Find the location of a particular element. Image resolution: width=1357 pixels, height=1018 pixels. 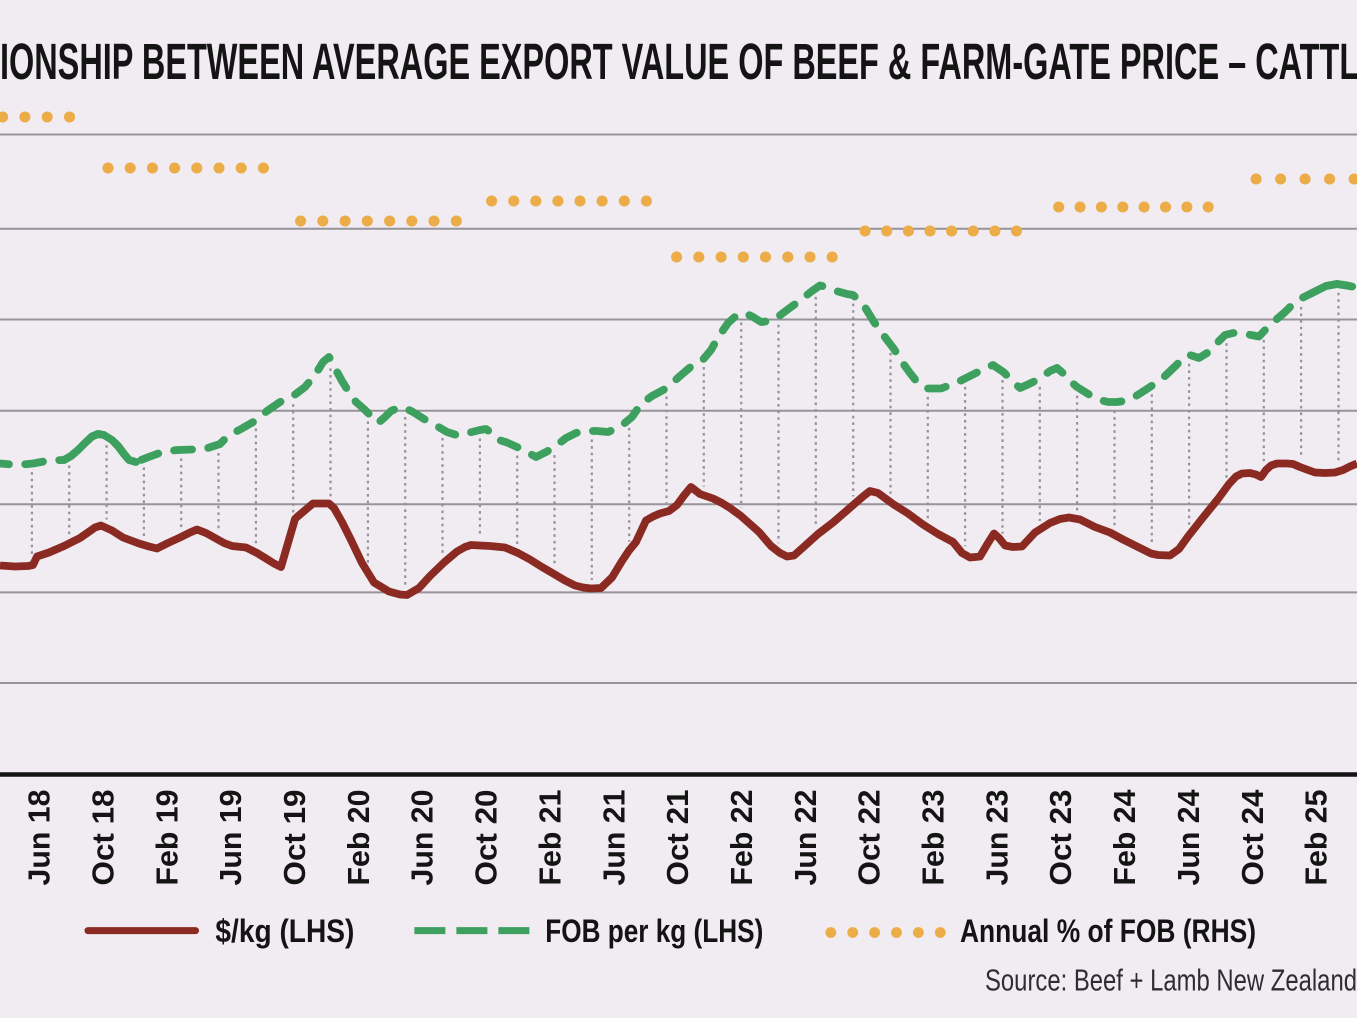

svg-text: Jun 20 is located at coordinates (422, 838).